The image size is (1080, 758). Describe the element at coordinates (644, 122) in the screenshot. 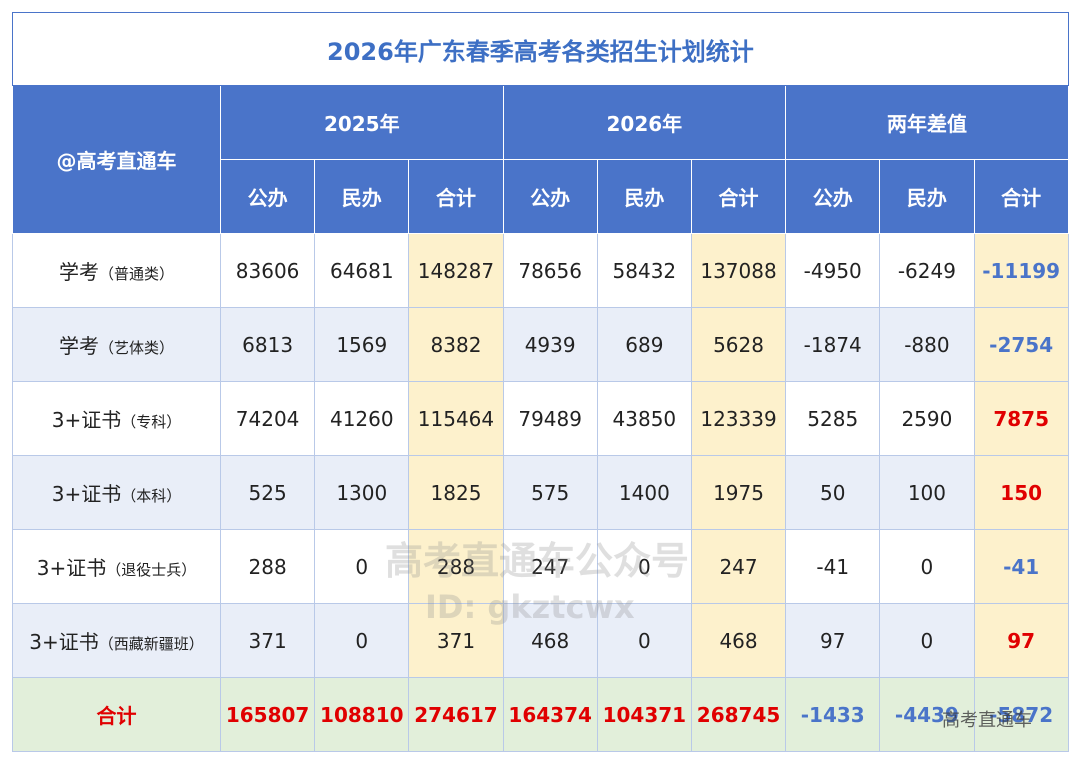

I see `group-header: 2026年` at that location.